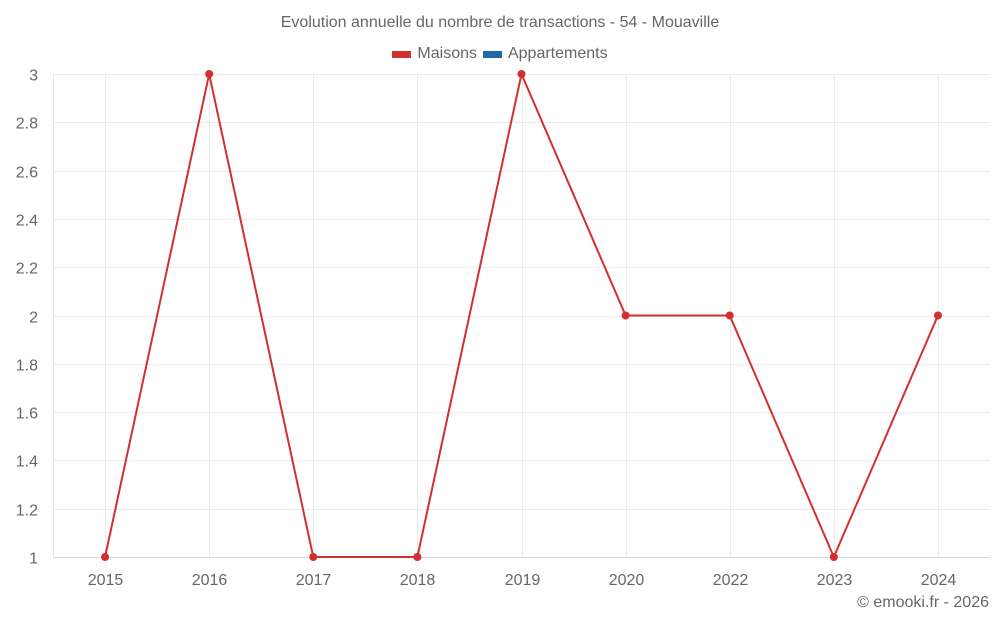  I want to click on copyright-credit: © emooki.fr - 2026, so click(923, 602).